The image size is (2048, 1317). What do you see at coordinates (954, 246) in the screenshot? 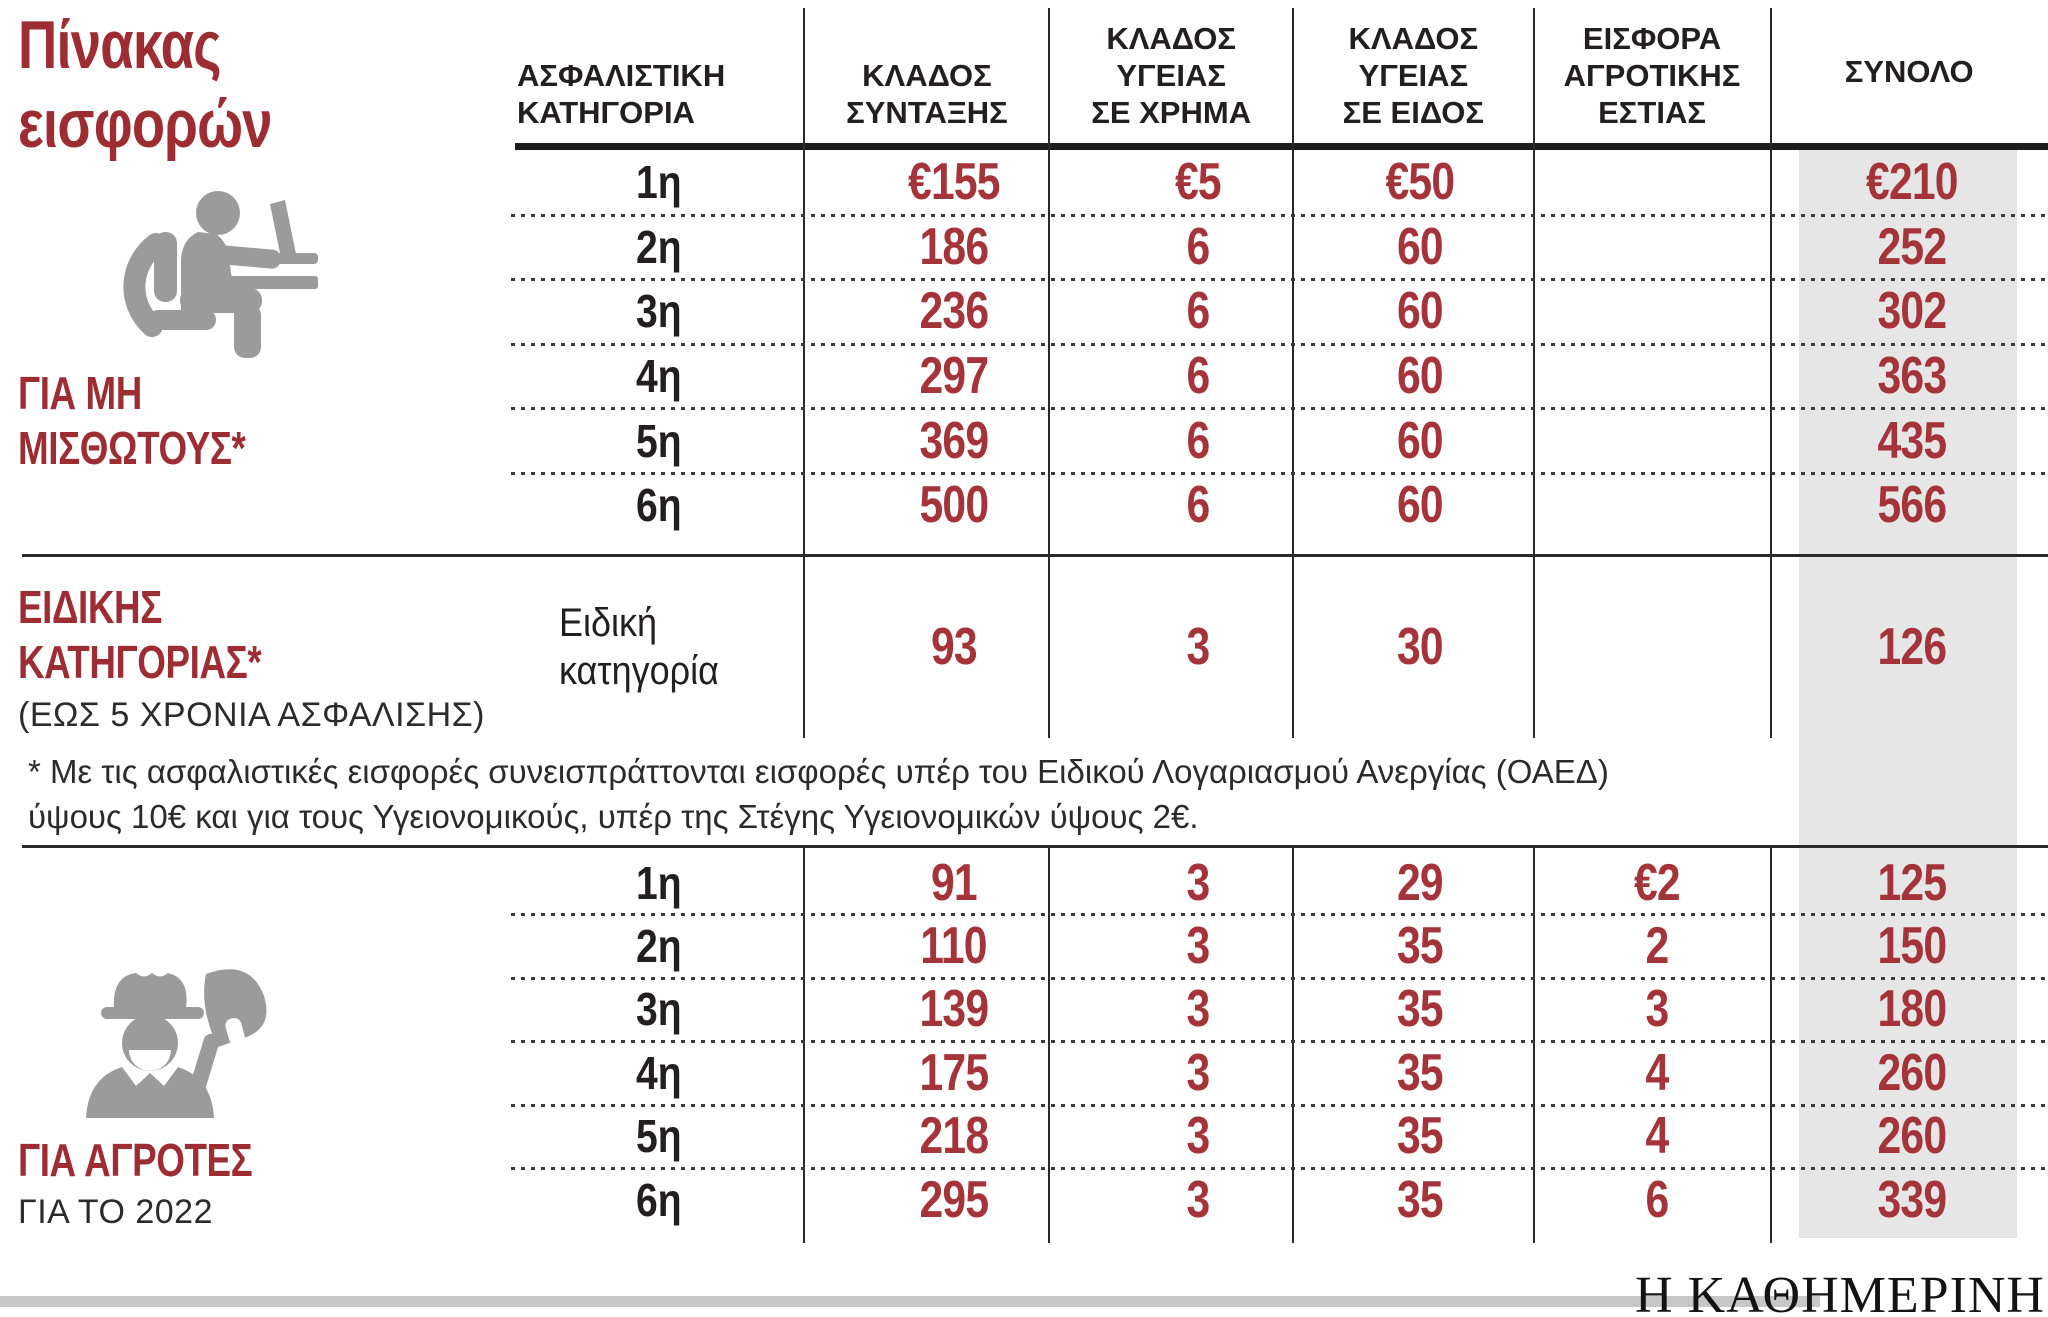
I see `pension-value: 186` at bounding box center [954, 246].